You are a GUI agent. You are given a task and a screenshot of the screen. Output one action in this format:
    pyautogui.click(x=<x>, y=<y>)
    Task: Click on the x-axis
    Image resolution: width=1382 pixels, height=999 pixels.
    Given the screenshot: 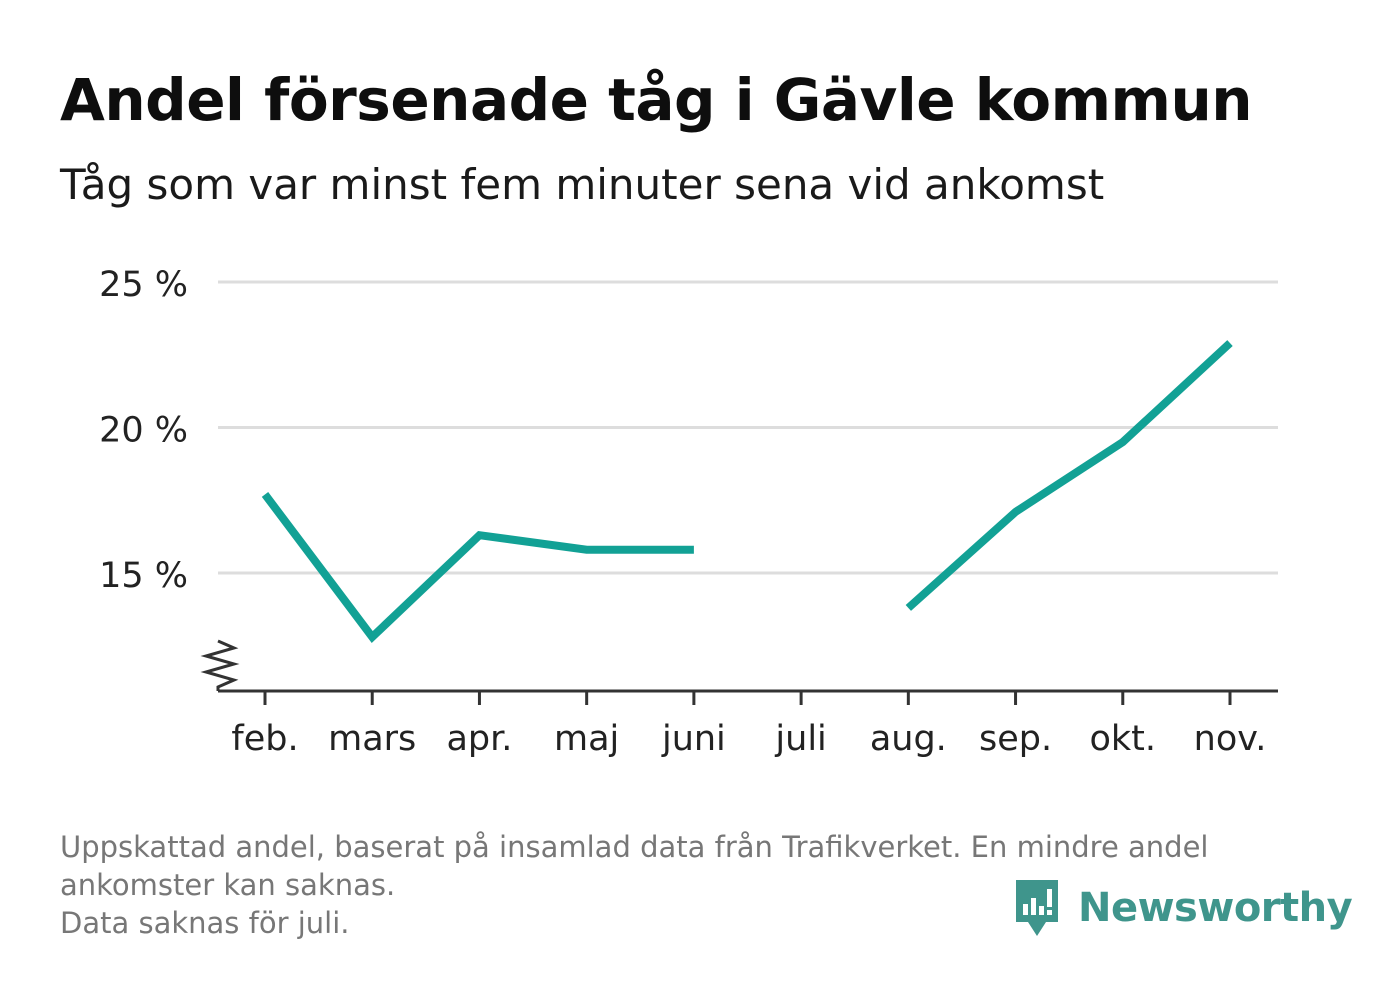 What is the action you would take?
    pyautogui.click(x=739, y=672)
    